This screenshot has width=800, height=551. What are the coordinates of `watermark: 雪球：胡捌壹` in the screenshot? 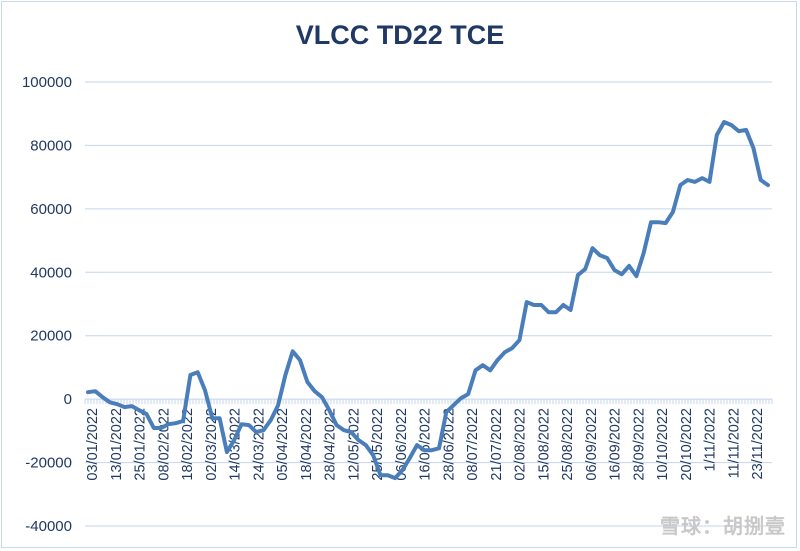 It's located at (723, 527).